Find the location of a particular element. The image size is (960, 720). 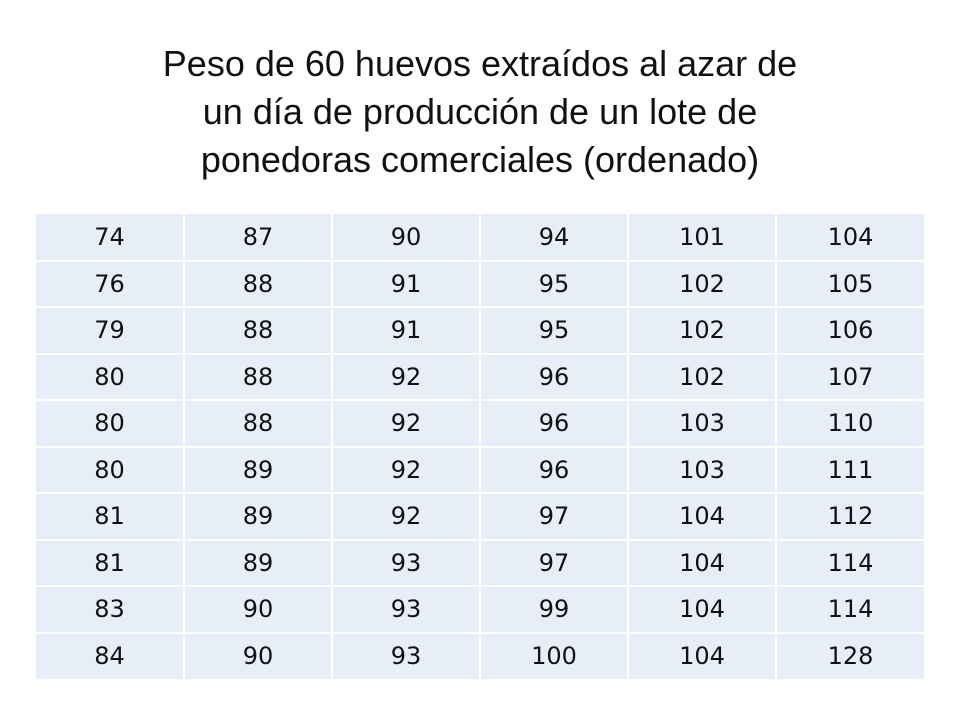

title-line-2: un día de producción de un lote de is located at coordinates (480, 111).